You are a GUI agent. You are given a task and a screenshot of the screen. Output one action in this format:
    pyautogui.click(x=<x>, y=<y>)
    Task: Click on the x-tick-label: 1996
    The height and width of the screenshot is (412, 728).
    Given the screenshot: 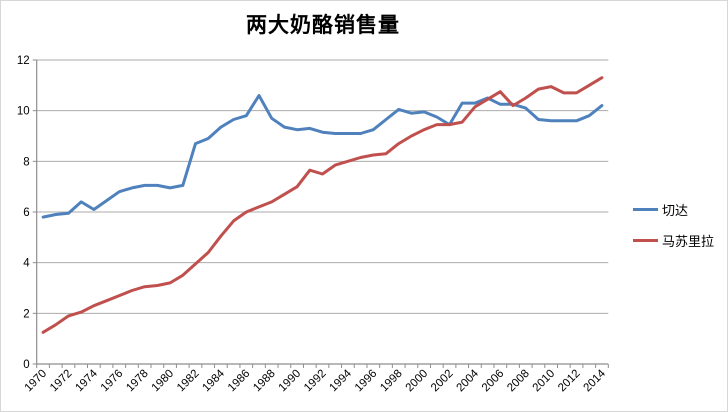 What is the action you would take?
    pyautogui.click(x=366, y=381)
    